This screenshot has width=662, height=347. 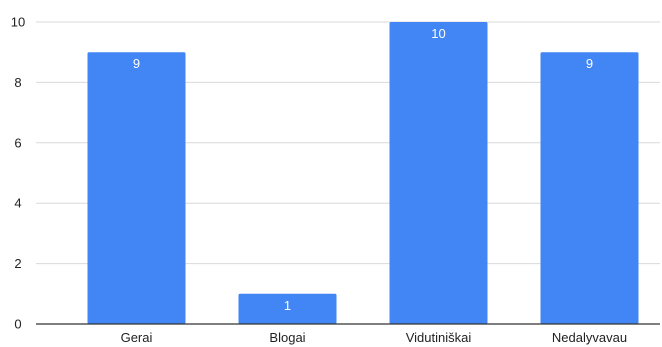 What do you see at coordinates (17, 203) in the screenshot?
I see `y-tick-label: 4` at bounding box center [17, 203].